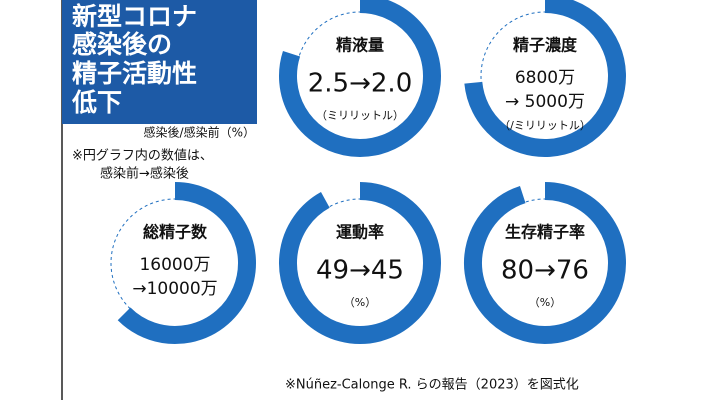 The width and height of the screenshot is (711, 400). I want to click on donut-unit: （/ミリリットル）, so click(545, 125).